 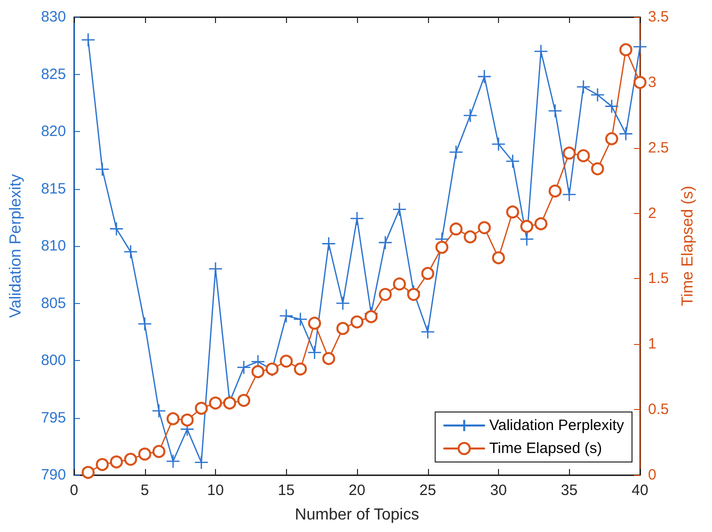 I want to click on y-tick-label: 830, so click(x=53, y=17).